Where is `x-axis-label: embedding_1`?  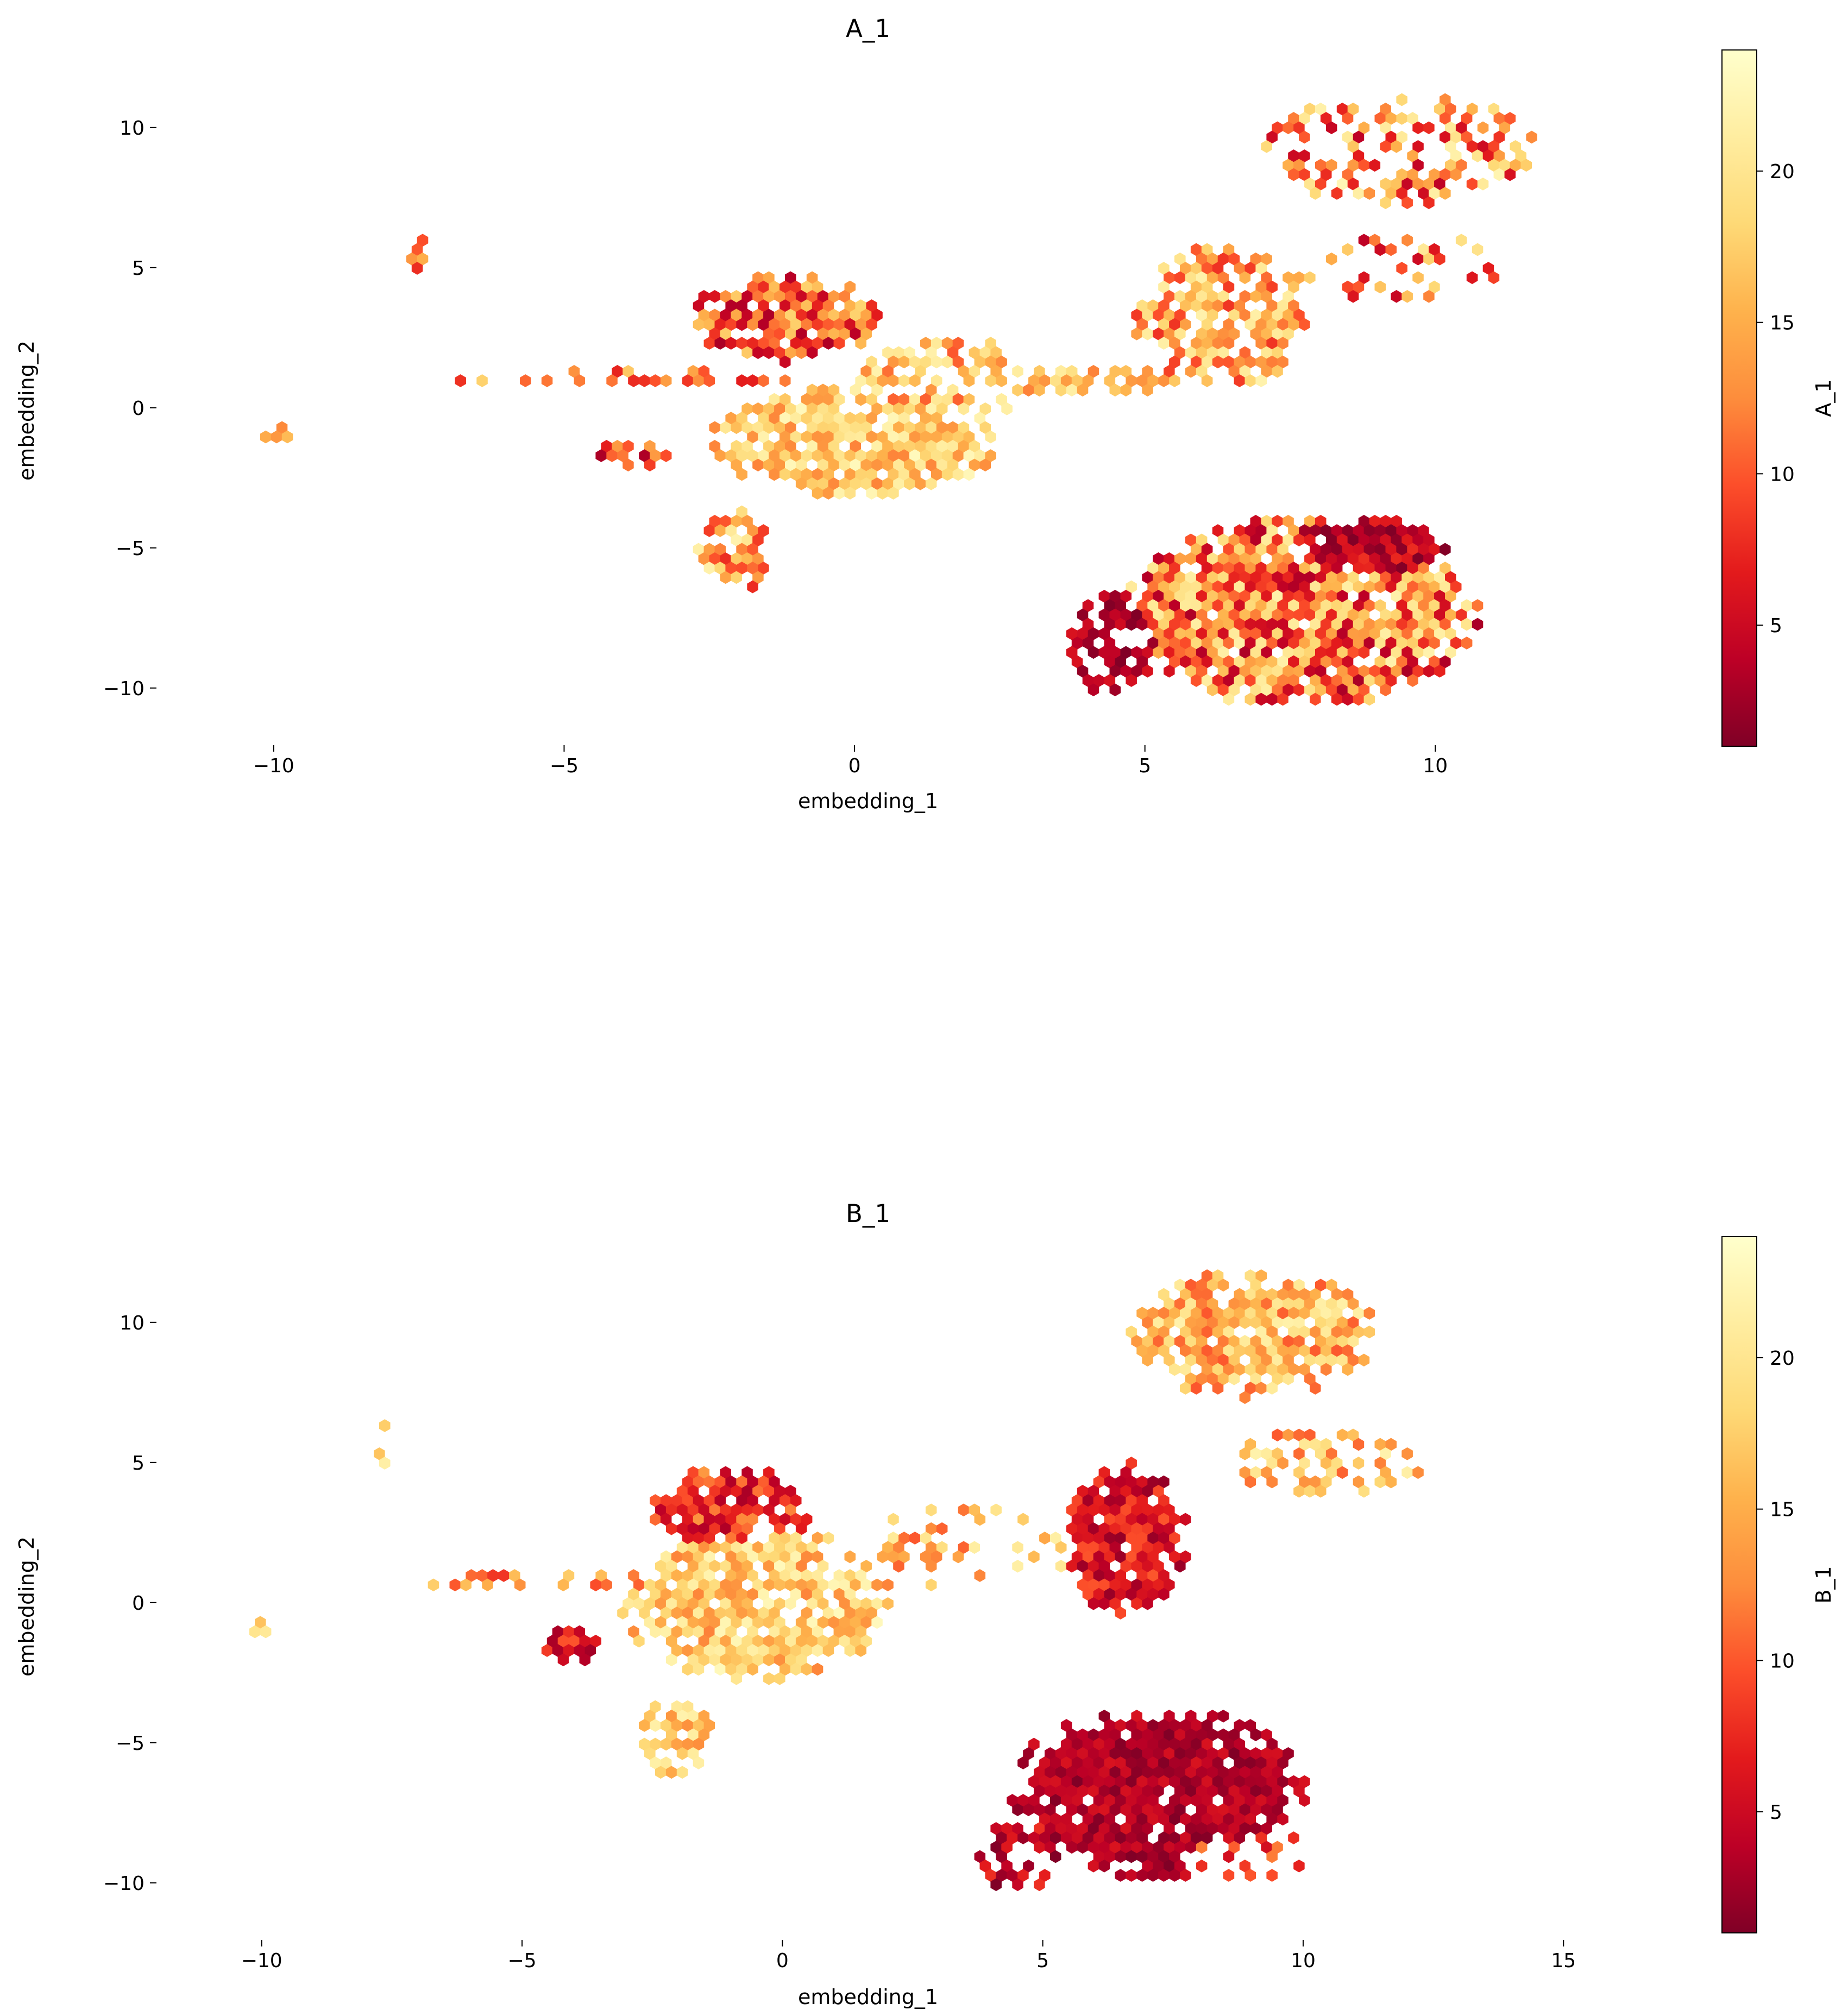 x-axis-label: embedding_1 is located at coordinates (868, 801).